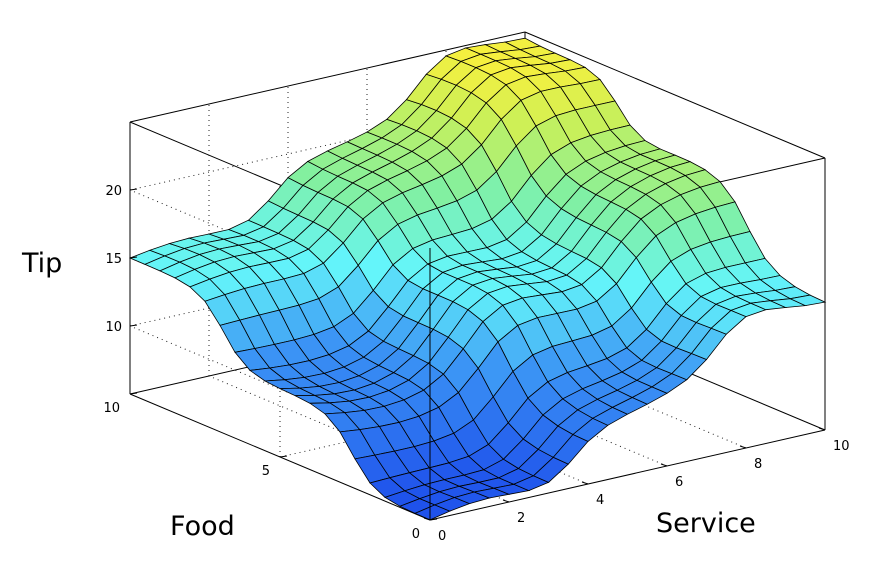  I want to click on x-tick-label: 6, so click(679, 482).